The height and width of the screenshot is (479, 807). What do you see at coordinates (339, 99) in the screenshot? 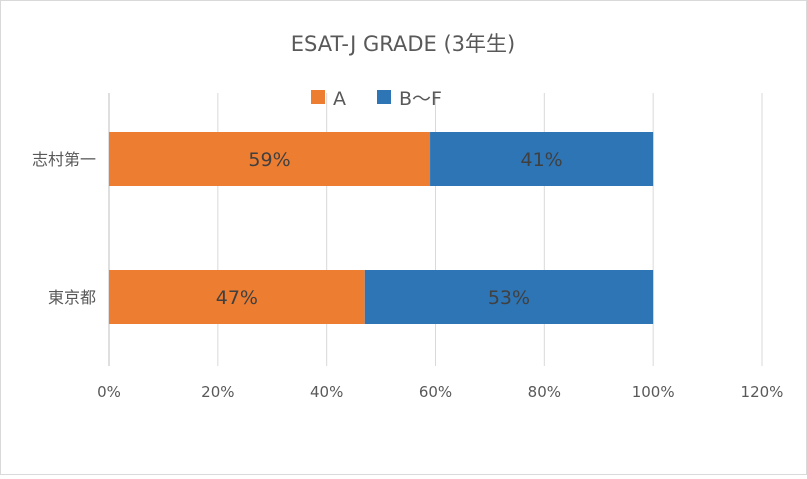
I see `legend-label: A` at bounding box center [339, 99].